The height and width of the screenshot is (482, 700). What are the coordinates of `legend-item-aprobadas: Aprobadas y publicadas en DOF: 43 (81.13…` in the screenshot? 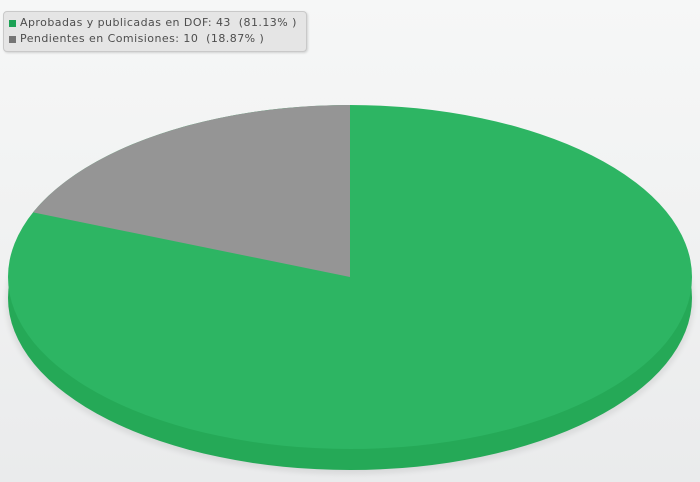 It's located at (152, 23).